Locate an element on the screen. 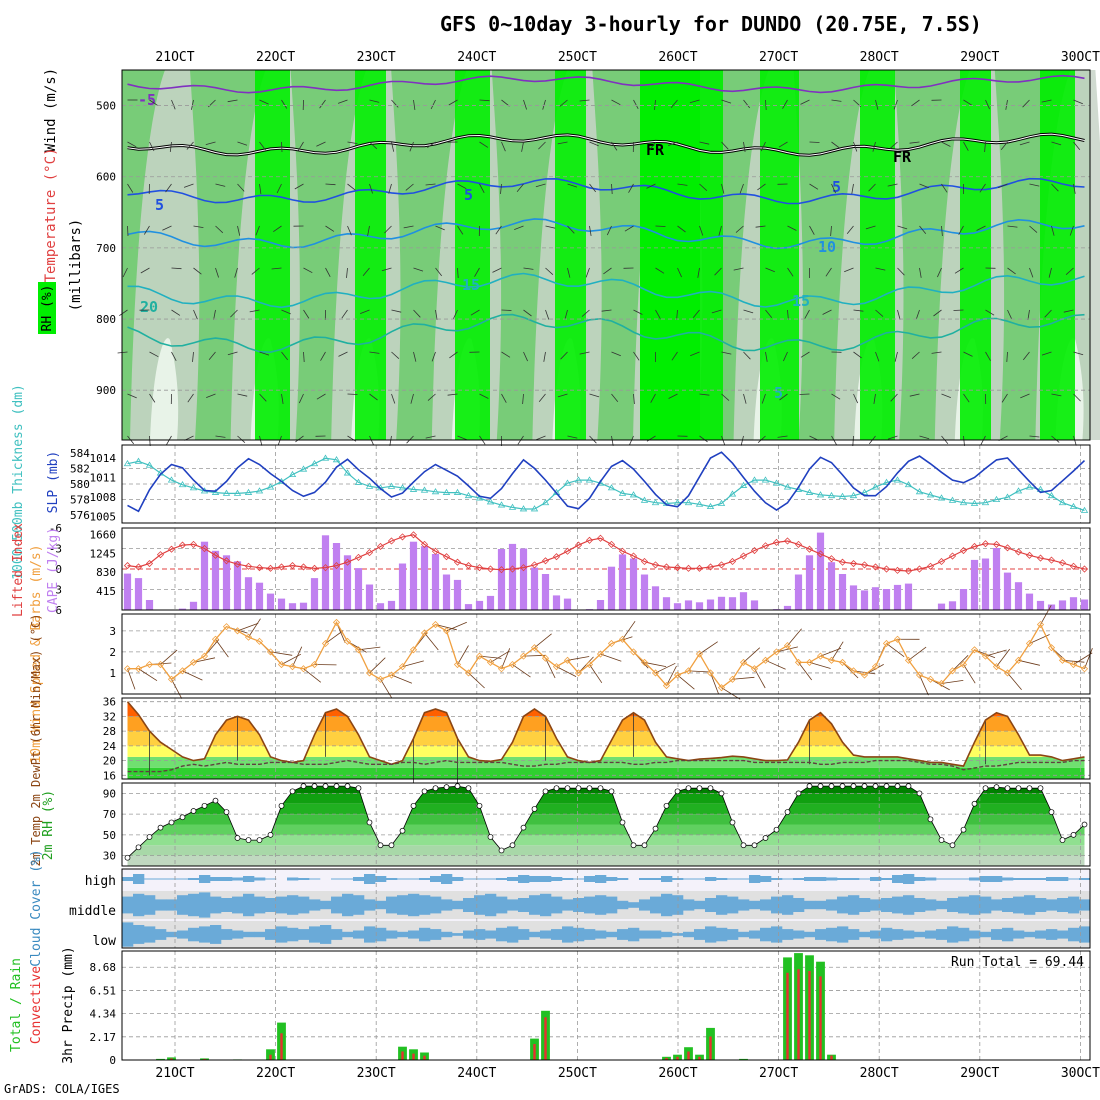  tick-label: 1 is located at coordinates (112, 673).